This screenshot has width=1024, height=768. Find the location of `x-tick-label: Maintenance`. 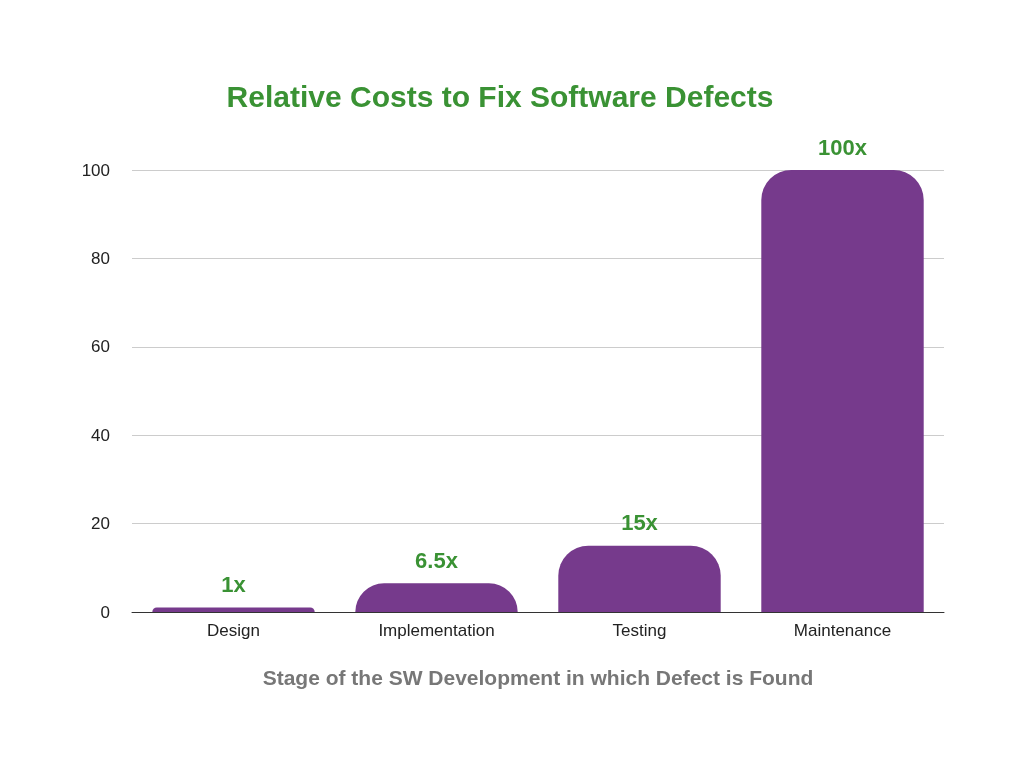

x-tick-label: Maintenance is located at coordinates (842, 630).